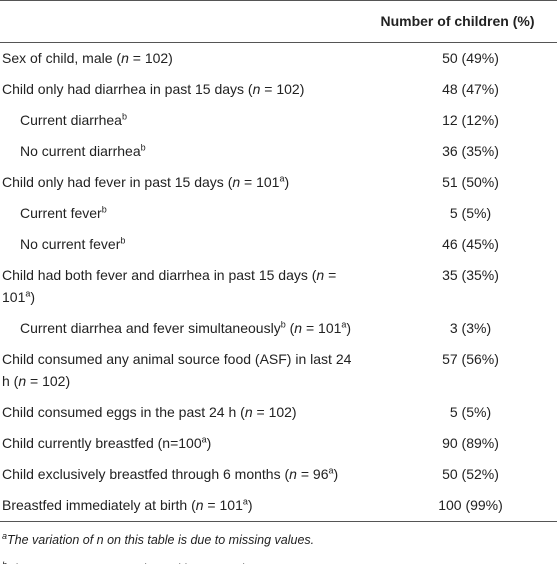 The image size is (557, 564). I want to click on label-text: Child only had fever in past 15 days (, so click(117, 182).